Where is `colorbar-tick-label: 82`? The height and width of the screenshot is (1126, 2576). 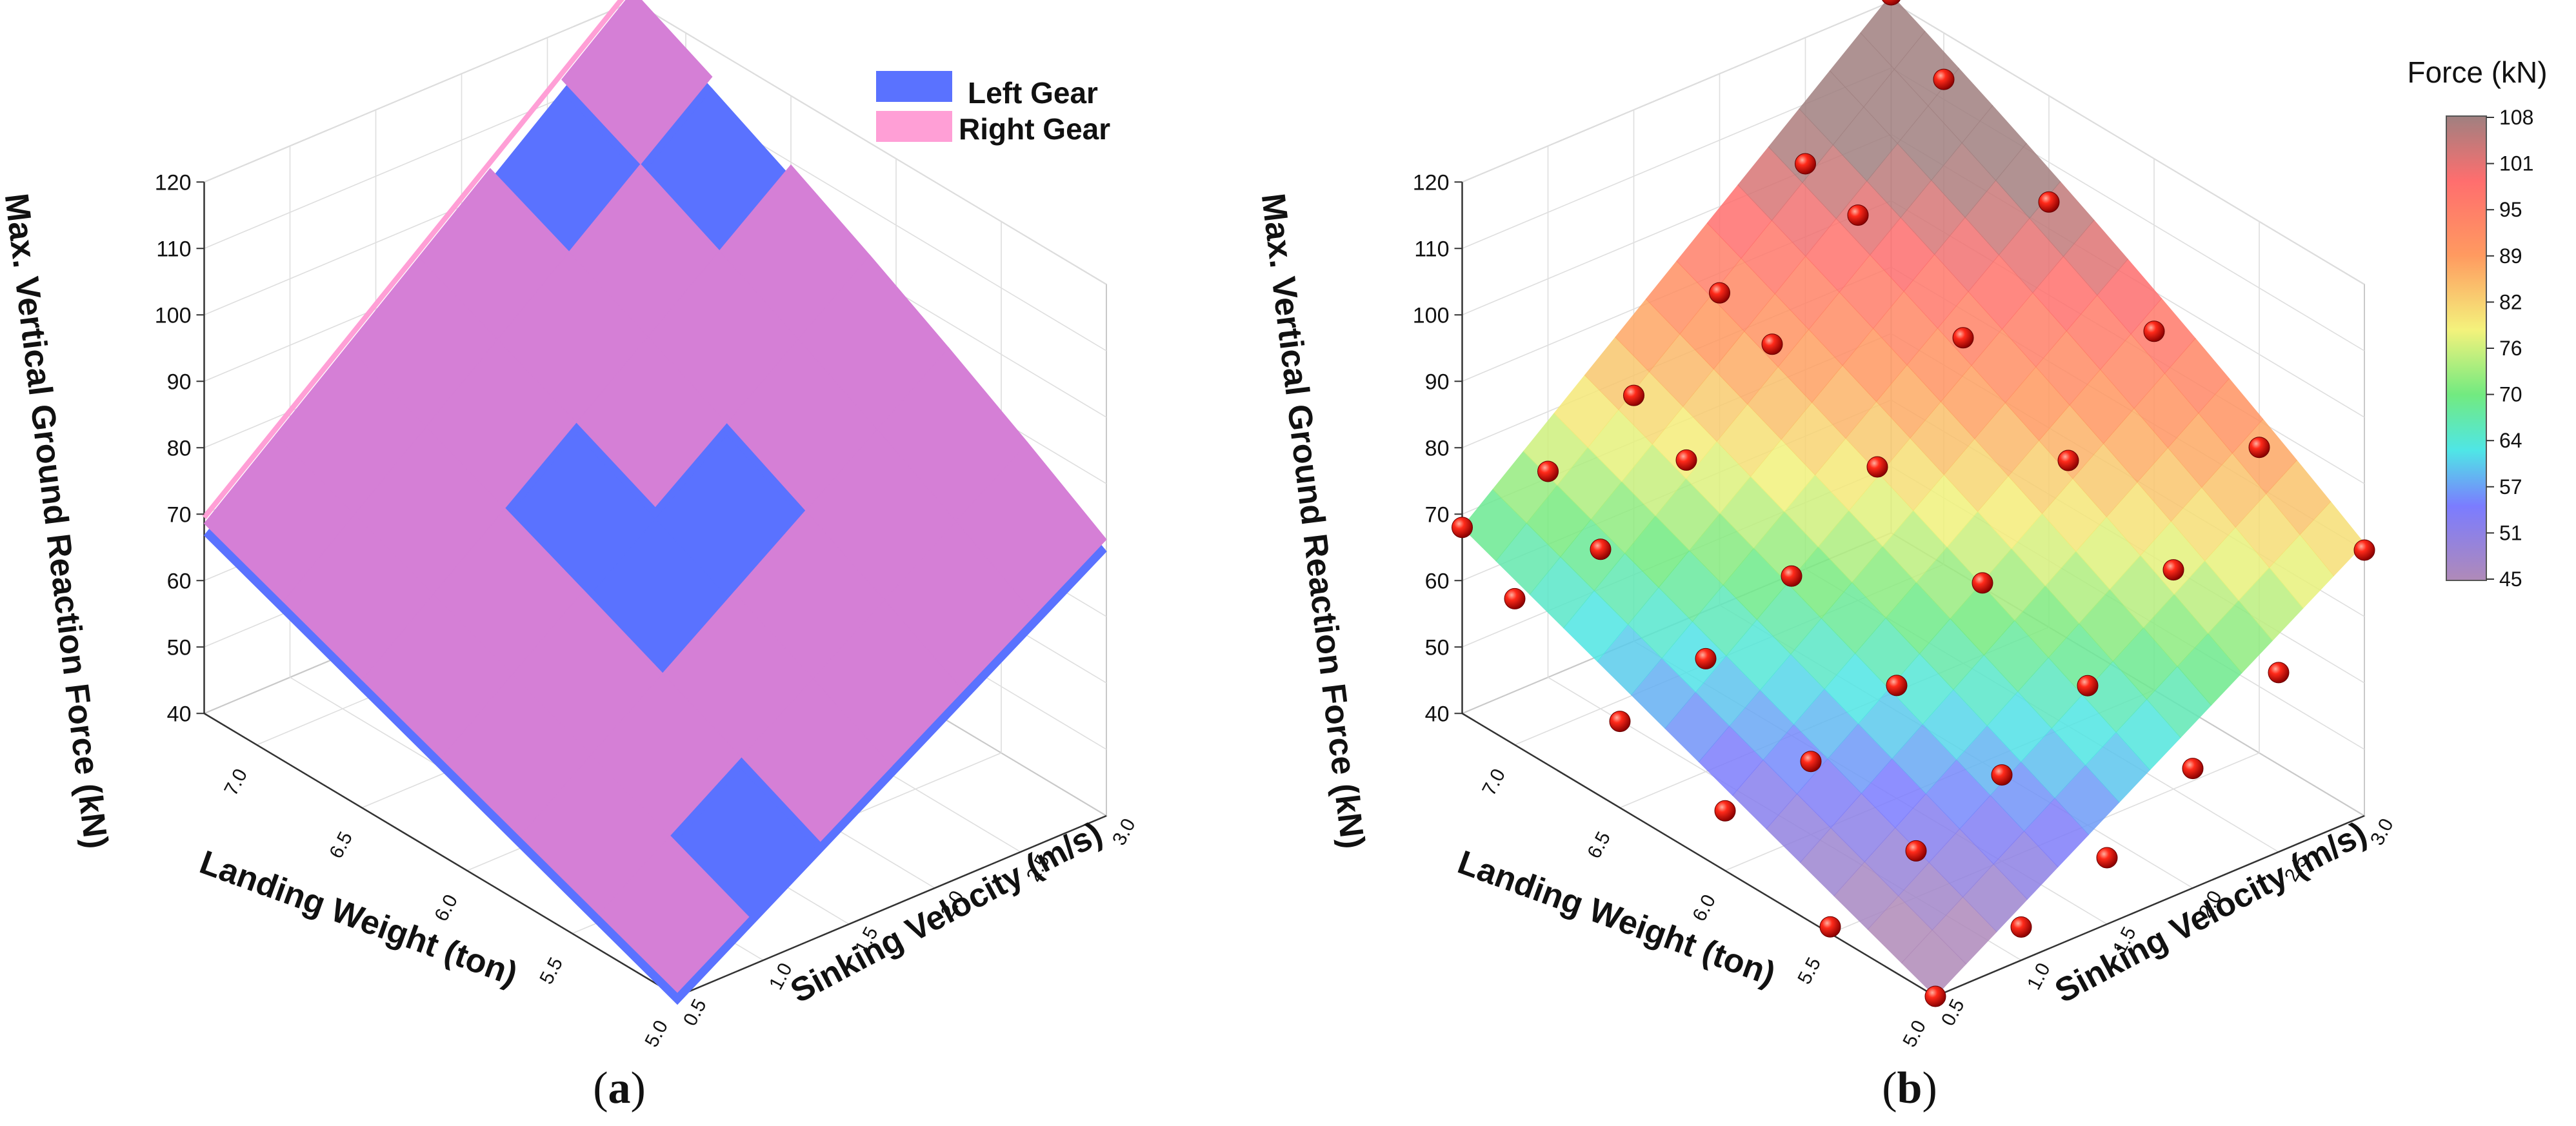
colorbar-tick-label: 82 is located at coordinates (2510, 302).